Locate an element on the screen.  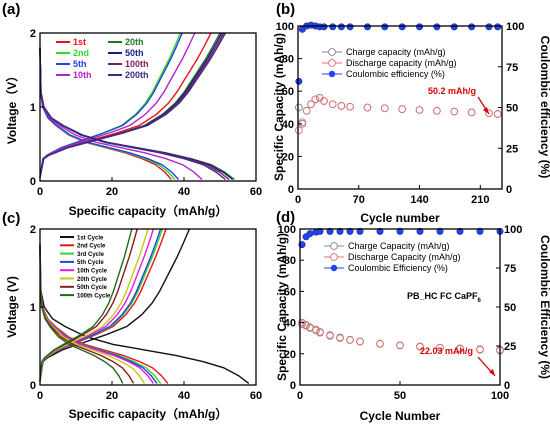
panel-d-legend-label-2: Coulombic Efficiency (%) is located at coordinates (398, 268).